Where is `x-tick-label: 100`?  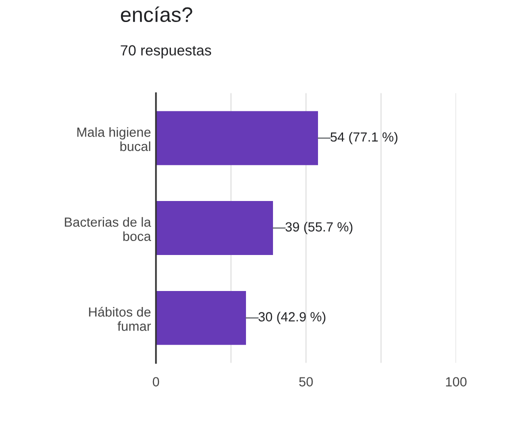
x-tick-label: 100 is located at coordinates (456, 381).